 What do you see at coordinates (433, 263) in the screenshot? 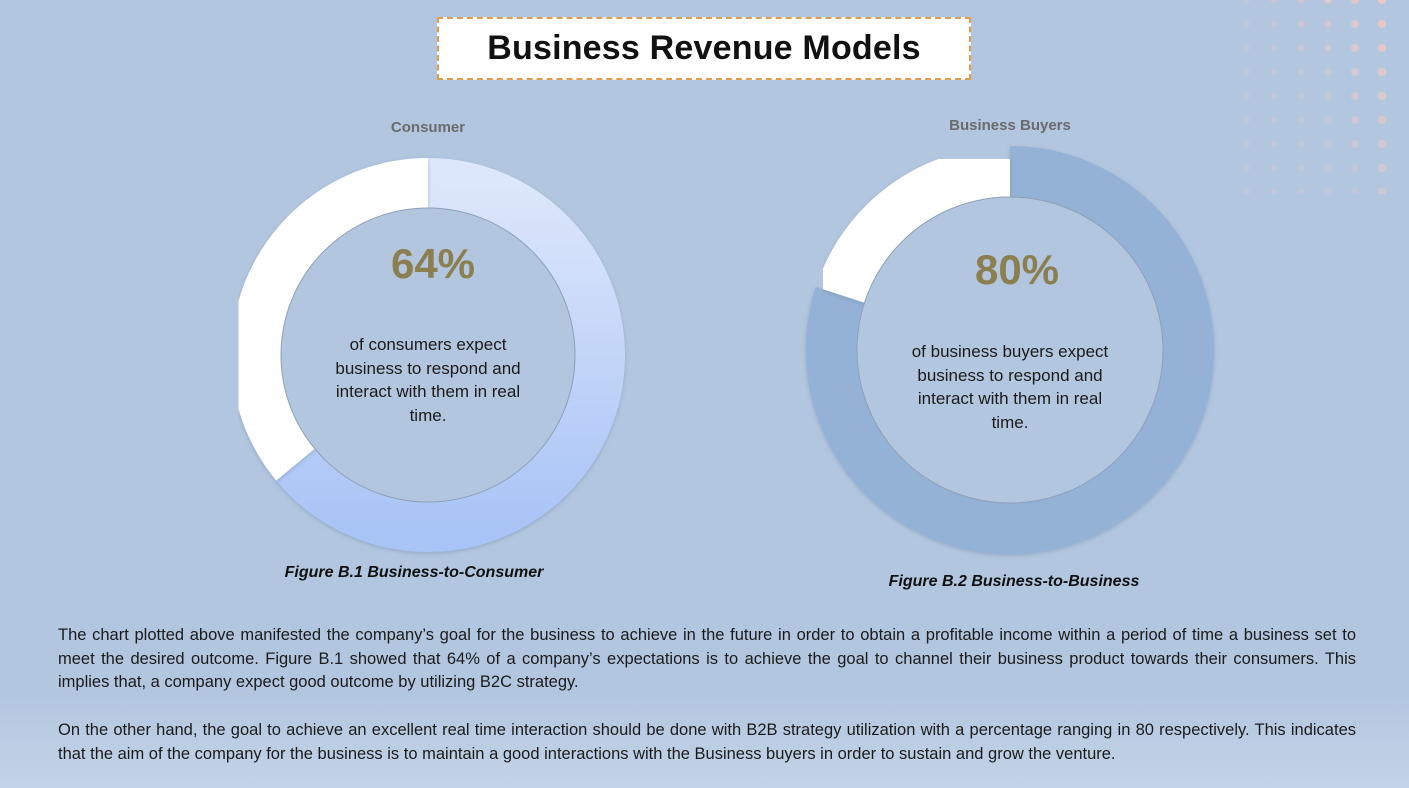
I see `chart-1-percent: 64%` at bounding box center [433, 263].